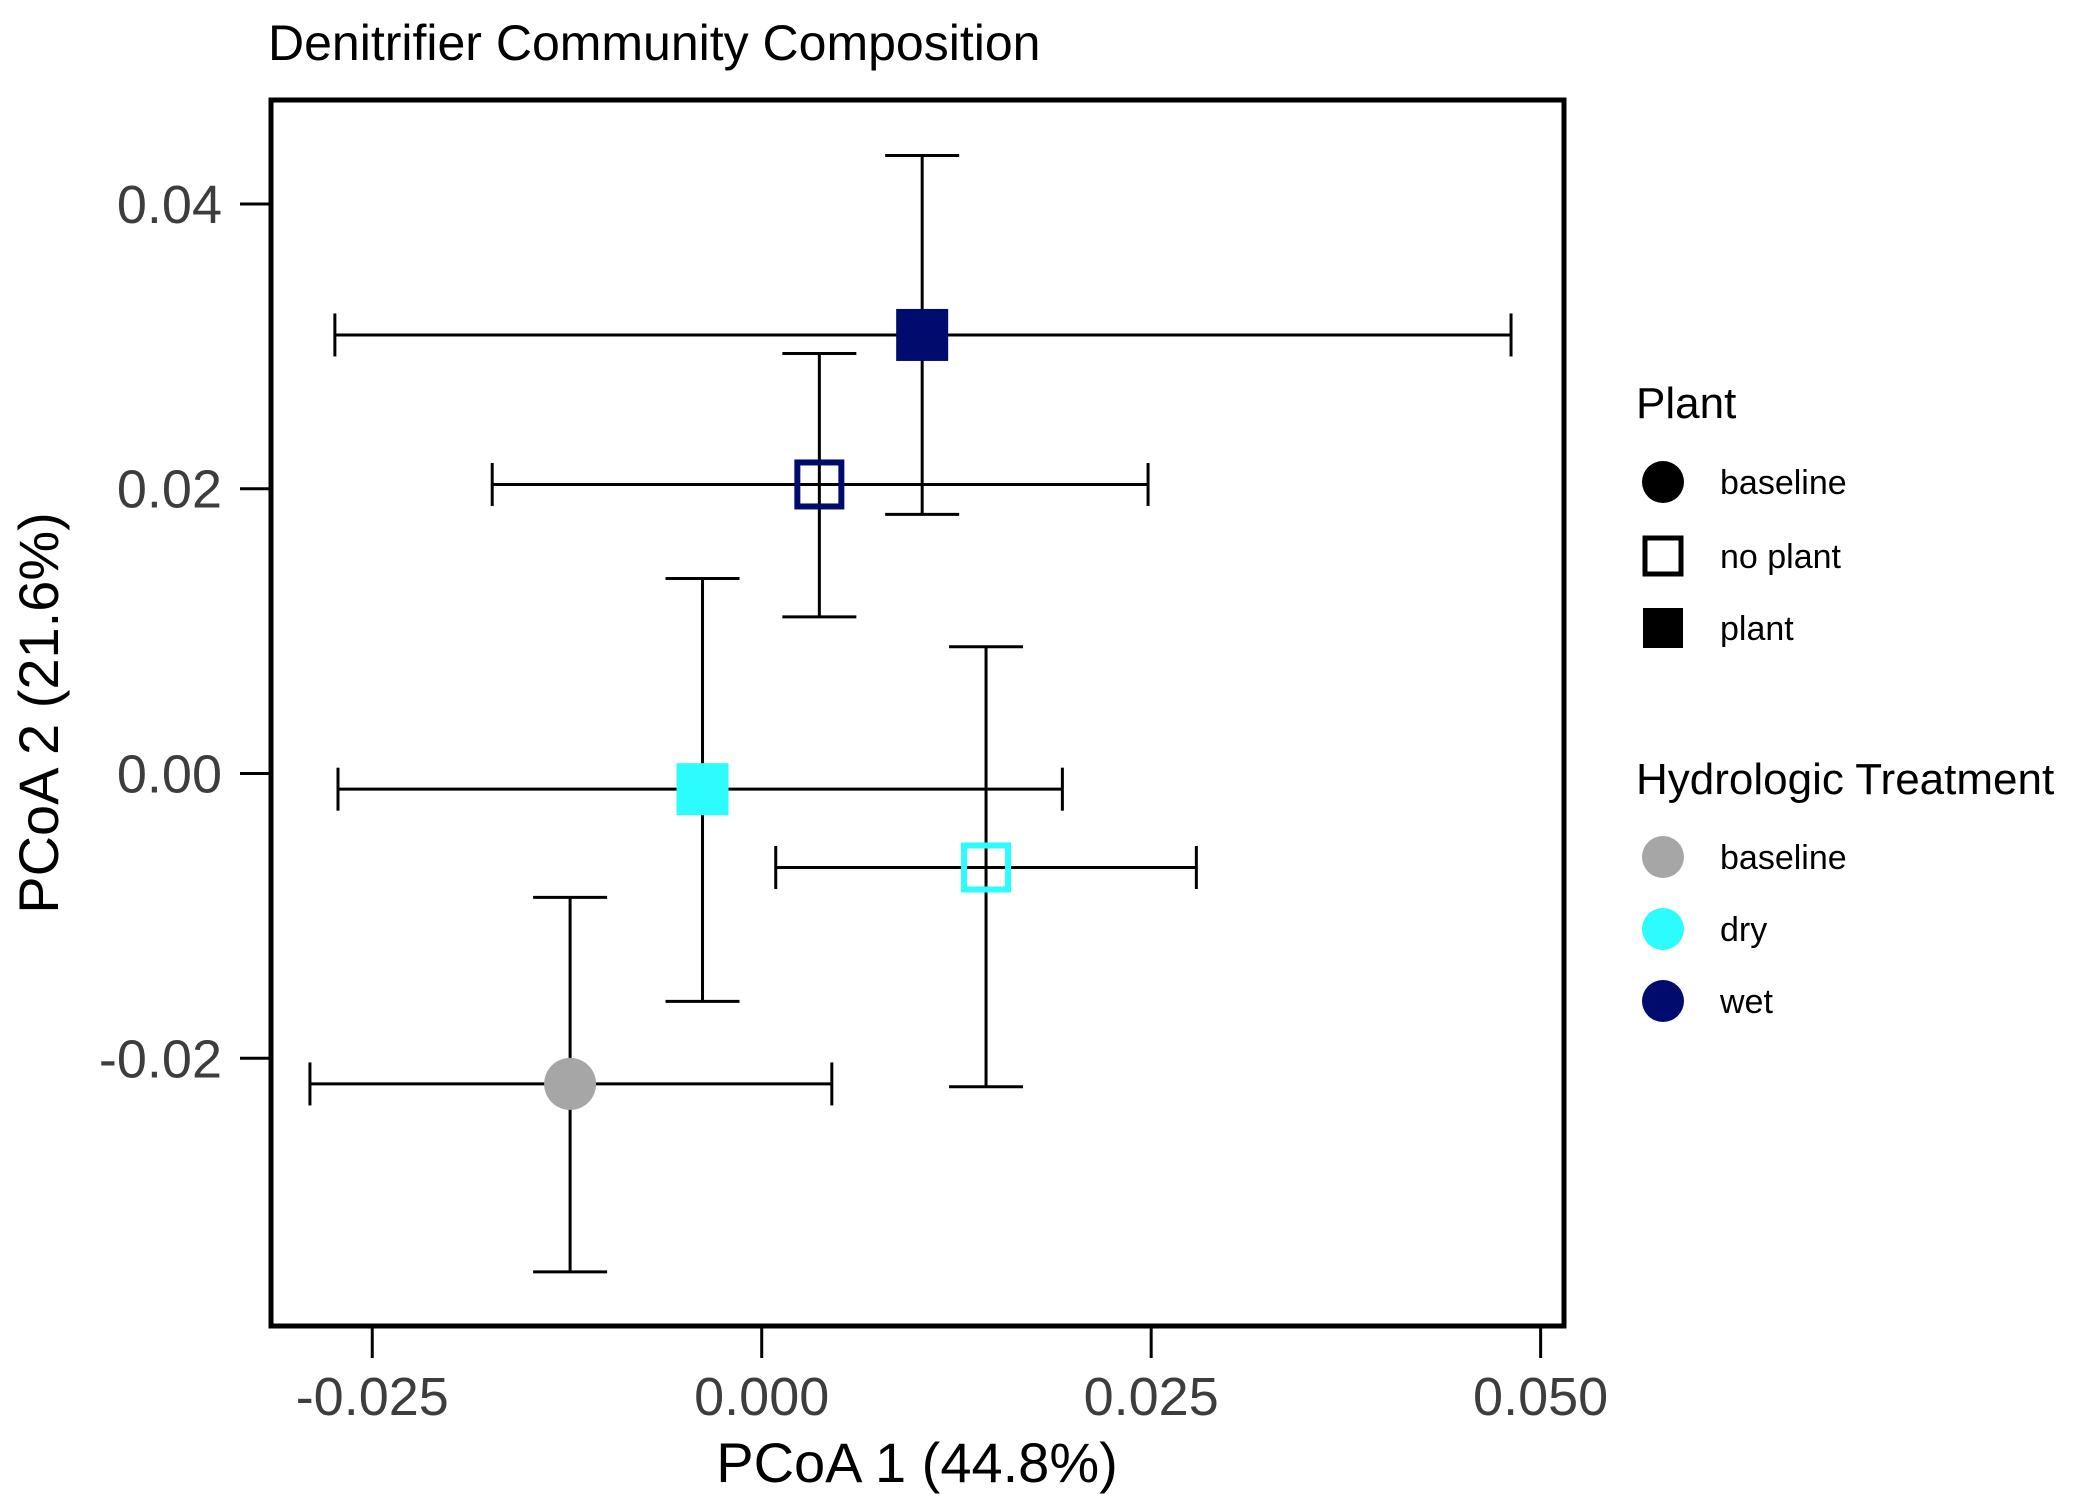  I want to click on legend-key-open-square, so click(1663, 556).